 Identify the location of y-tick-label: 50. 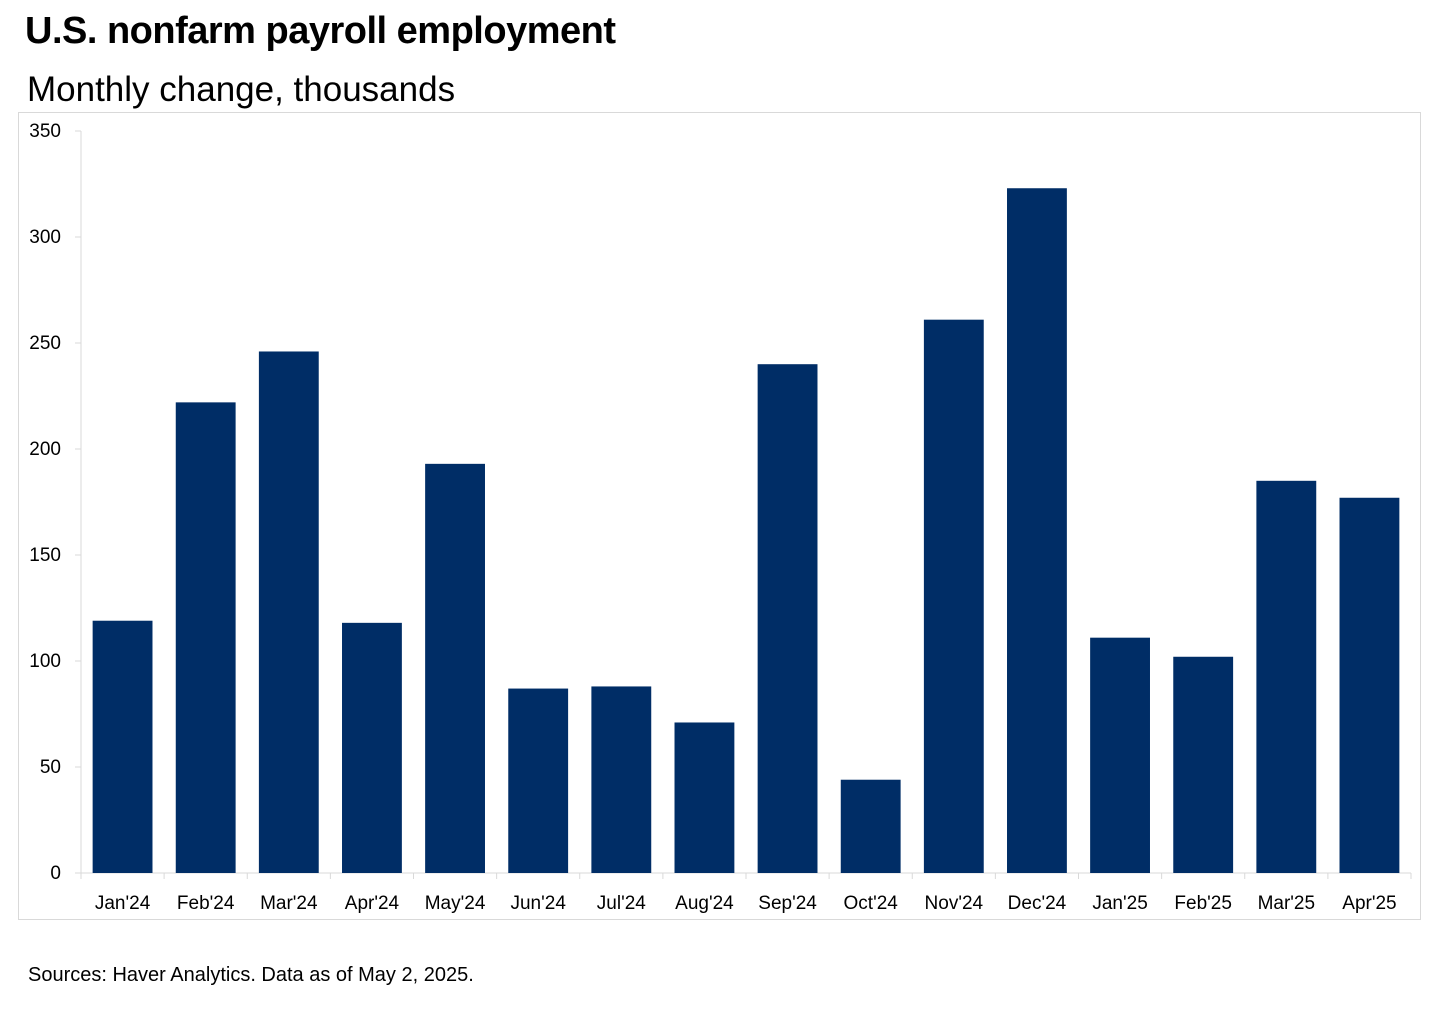
(50, 767).